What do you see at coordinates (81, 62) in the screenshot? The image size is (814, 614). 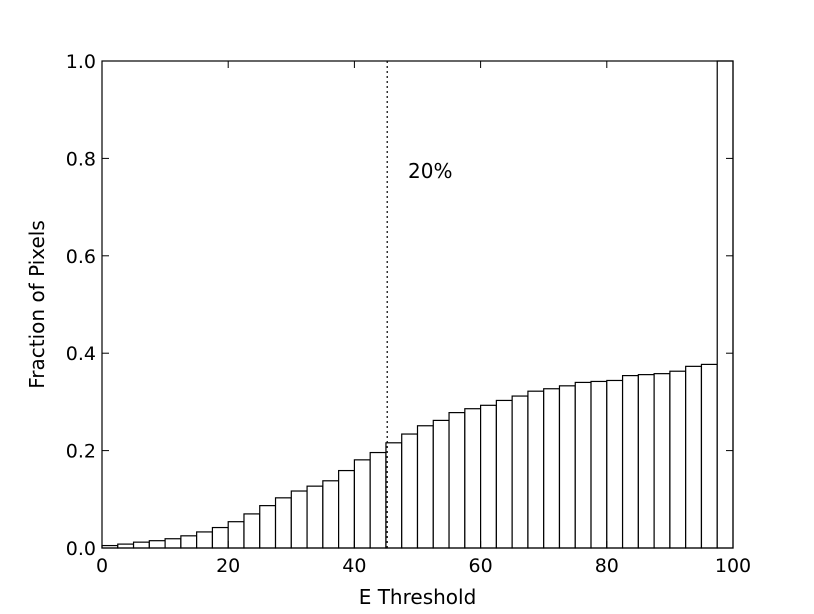 I see `y-tick-label-5: 1.0` at bounding box center [81, 62].